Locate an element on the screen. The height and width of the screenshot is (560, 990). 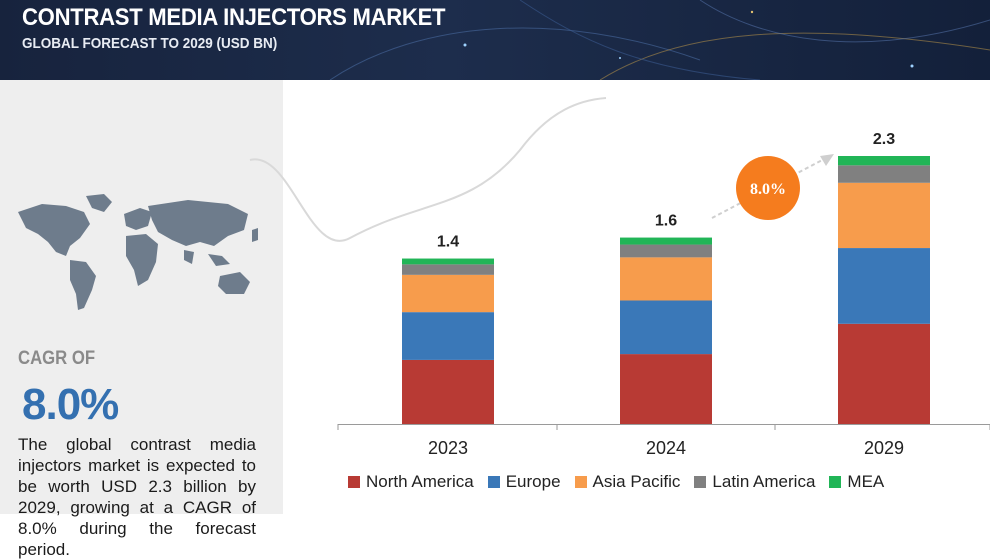
legend-item-latin-america: Latin America is located at coordinates (754, 482).